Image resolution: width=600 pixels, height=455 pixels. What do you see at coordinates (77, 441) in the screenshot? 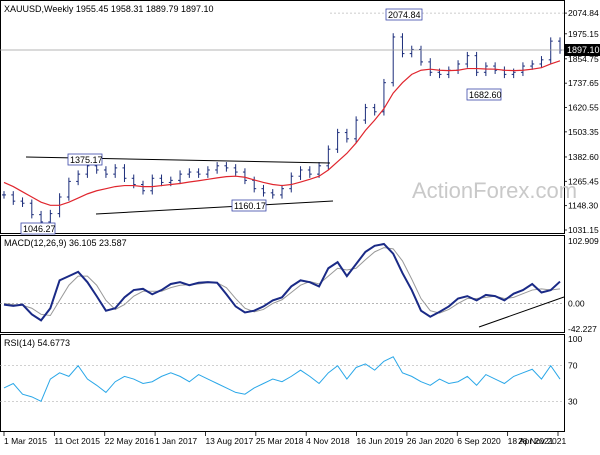
I see `x-axis-label: 11 Oct 2015` at bounding box center [77, 441].